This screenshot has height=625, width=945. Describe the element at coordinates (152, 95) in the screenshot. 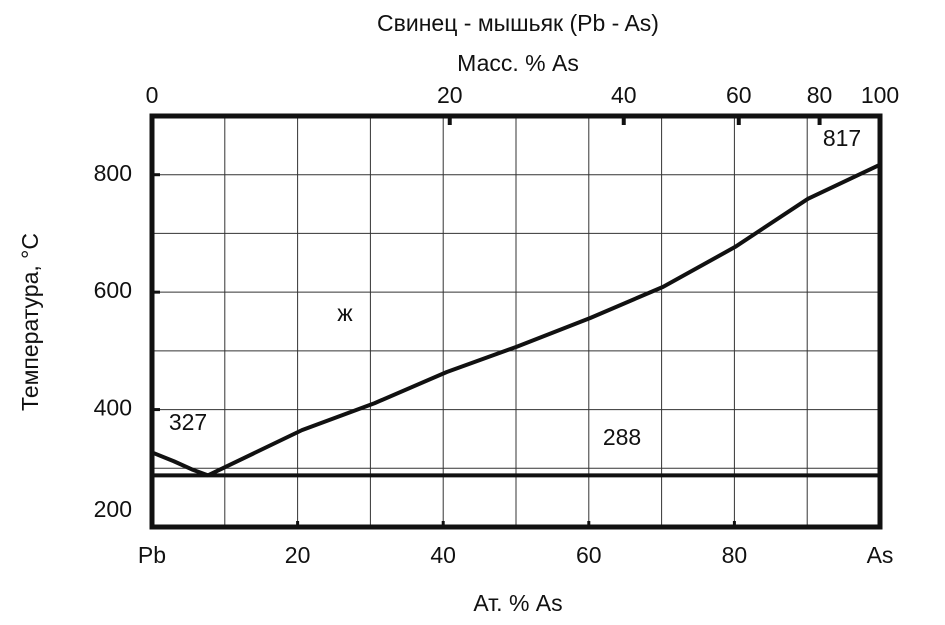

I see `top-tick-label: 0` at that location.